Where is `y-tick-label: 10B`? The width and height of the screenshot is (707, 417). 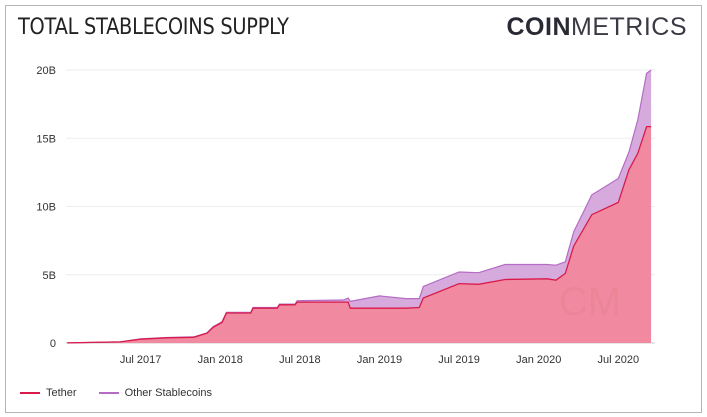
y-tick-label: 10B is located at coordinates (46, 208).